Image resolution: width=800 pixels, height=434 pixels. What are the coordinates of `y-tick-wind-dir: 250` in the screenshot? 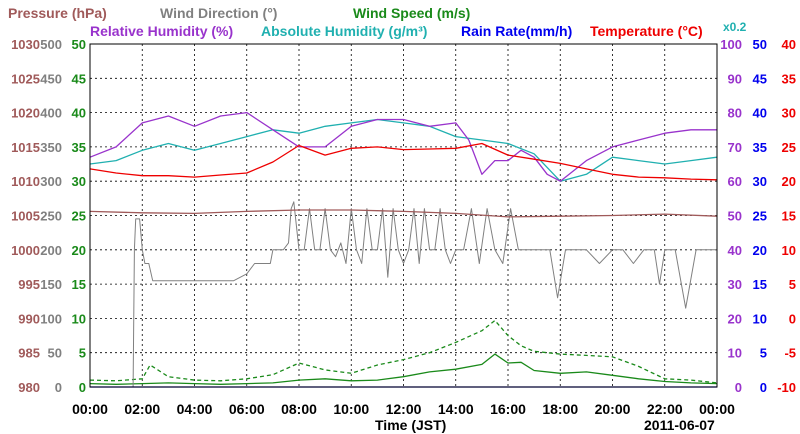 It's located at (51, 216).